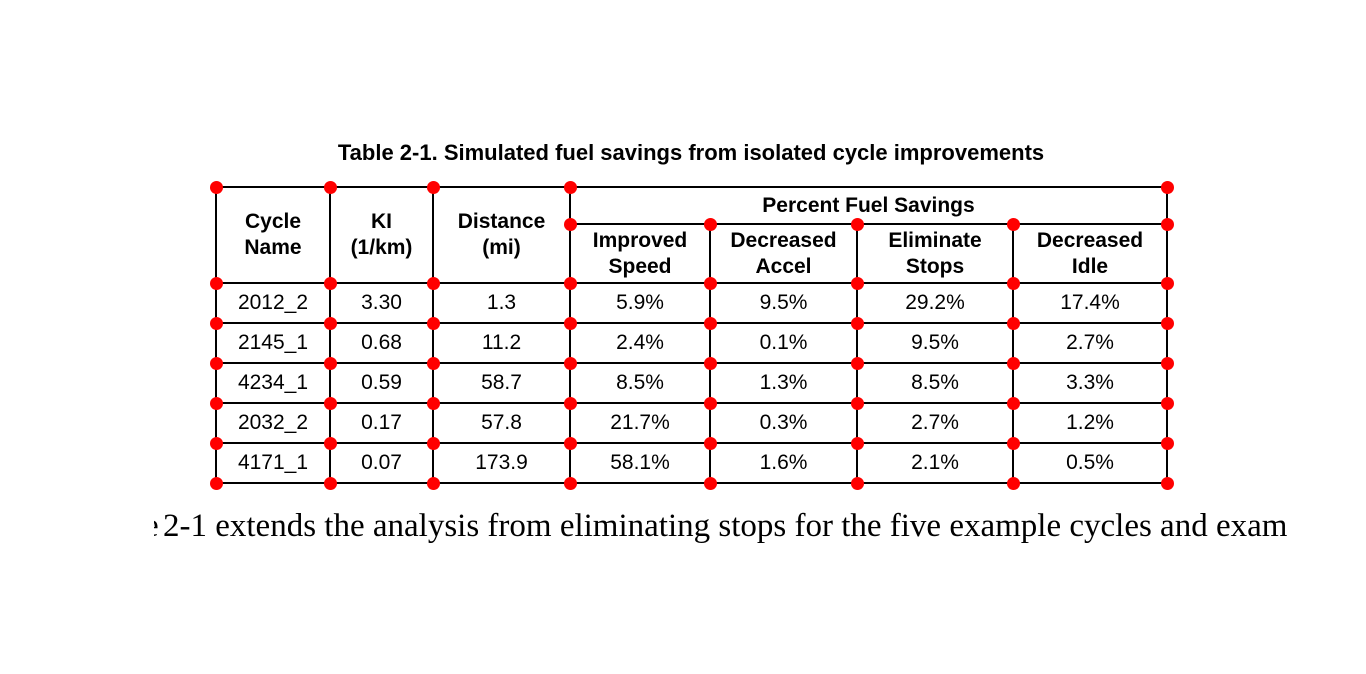 The image size is (1366, 674). I want to click on table-cell: 2.7%, so click(1090, 343).